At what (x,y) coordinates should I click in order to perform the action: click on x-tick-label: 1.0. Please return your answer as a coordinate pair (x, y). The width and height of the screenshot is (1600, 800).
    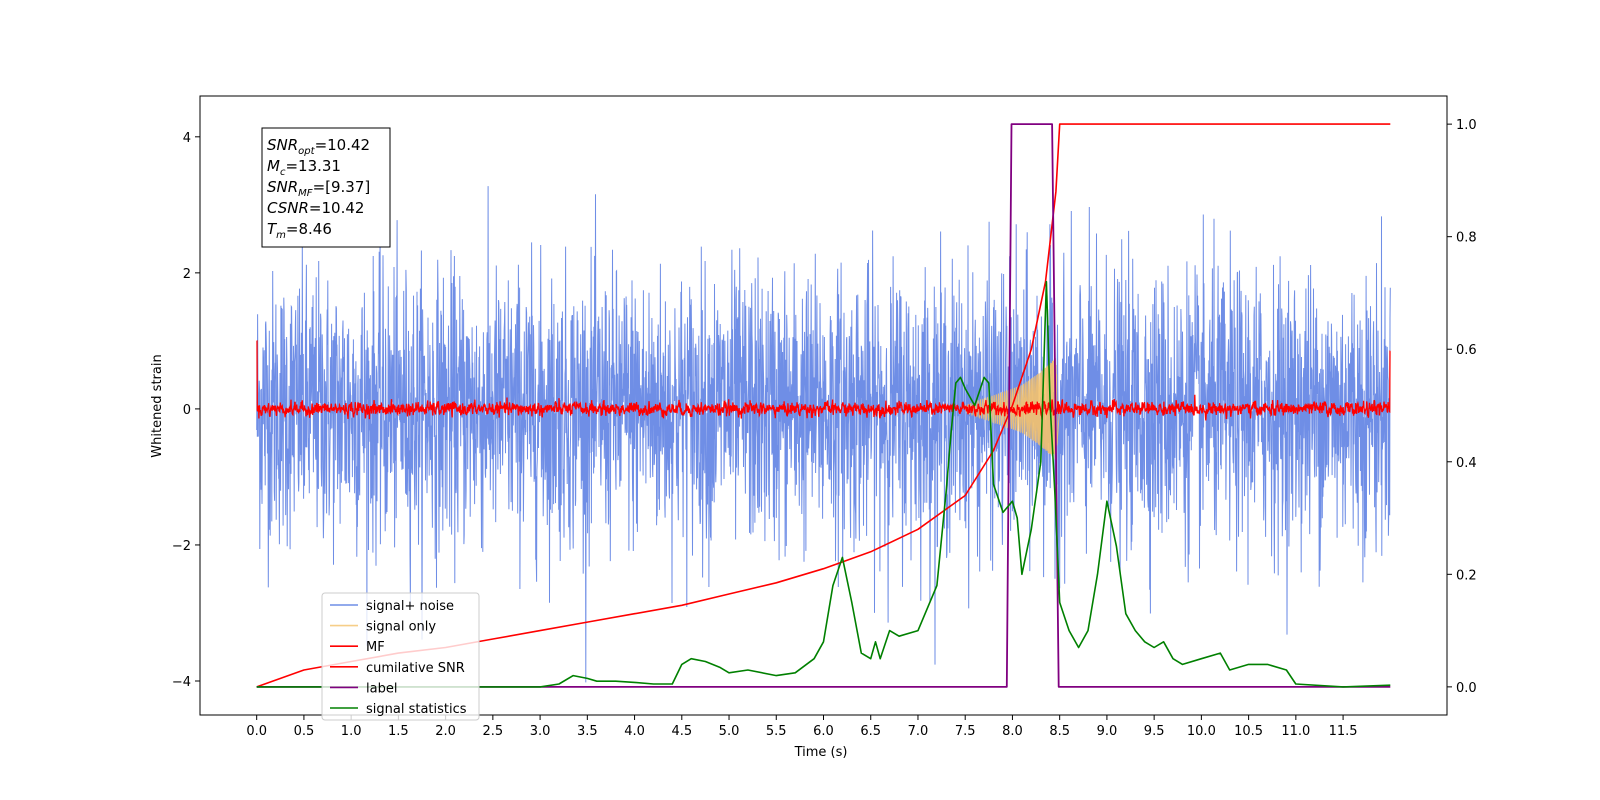
    Looking at the image, I should click on (351, 731).